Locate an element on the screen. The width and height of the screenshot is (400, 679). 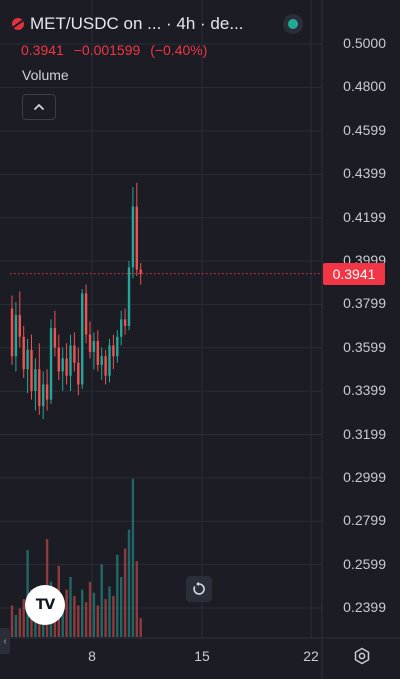
tradingview-logo: TV is located at coordinates (45, 605).